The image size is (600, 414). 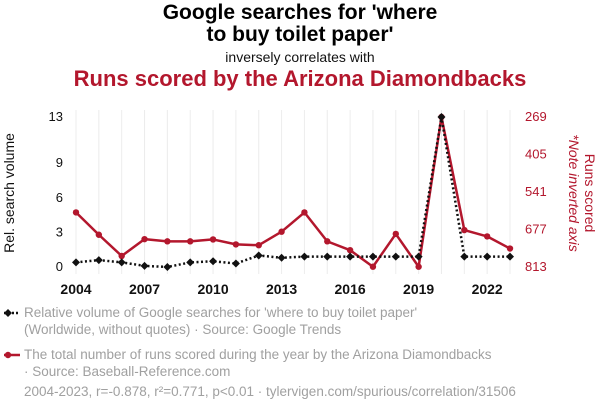 I want to click on x-tick-label: 2022, so click(x=487, y=289).